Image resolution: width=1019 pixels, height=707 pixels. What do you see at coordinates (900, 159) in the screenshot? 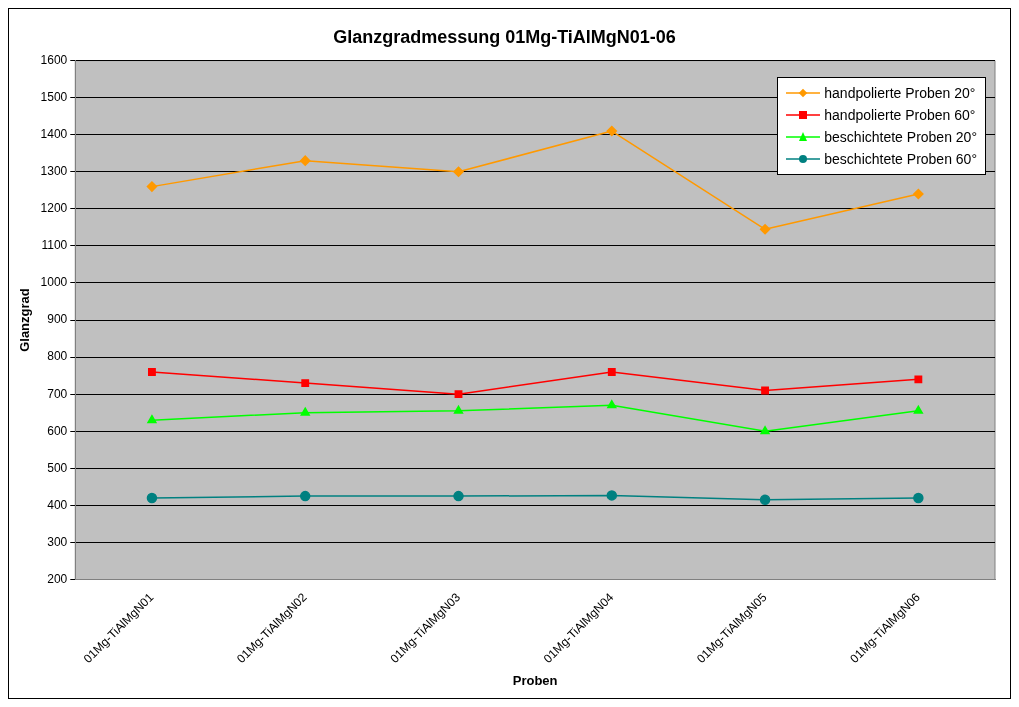
I see `legend-label: beschichtete Proben 60°` at bounding box center [900, 159].